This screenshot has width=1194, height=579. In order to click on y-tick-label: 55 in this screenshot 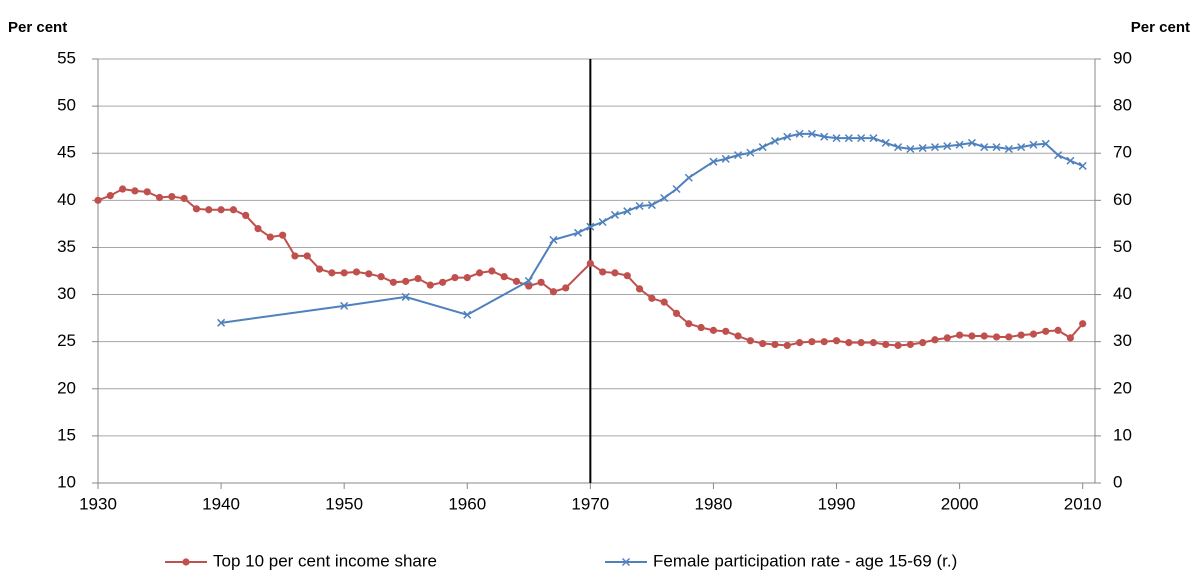, I will do `click(66, 57)`.